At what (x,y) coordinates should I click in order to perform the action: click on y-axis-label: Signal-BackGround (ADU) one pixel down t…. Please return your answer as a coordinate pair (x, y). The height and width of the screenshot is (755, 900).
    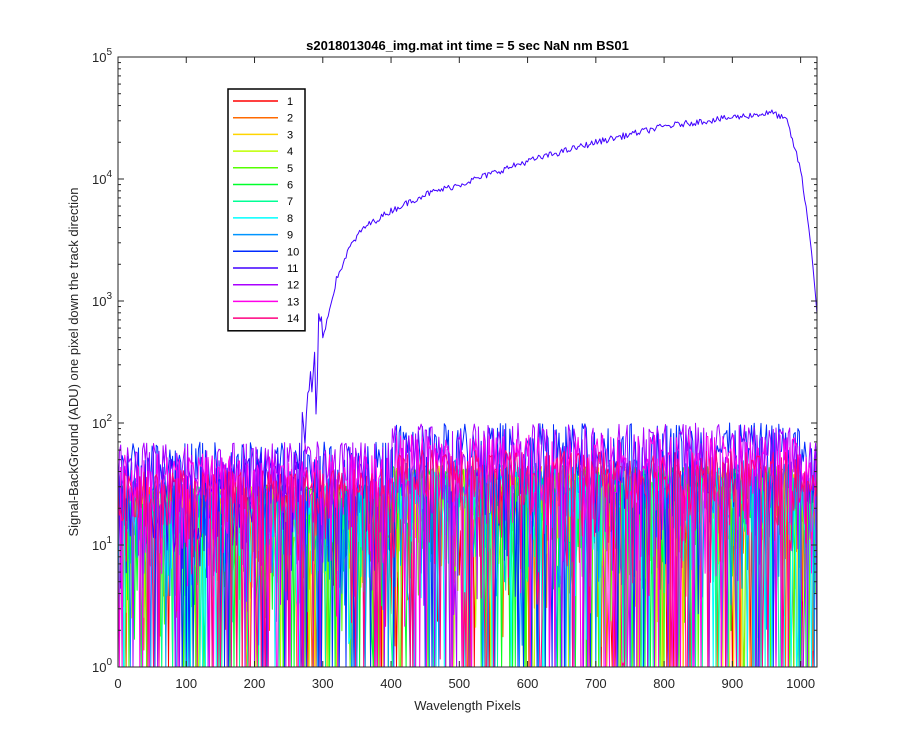
    Looking at the image, I should click on (73, 361).